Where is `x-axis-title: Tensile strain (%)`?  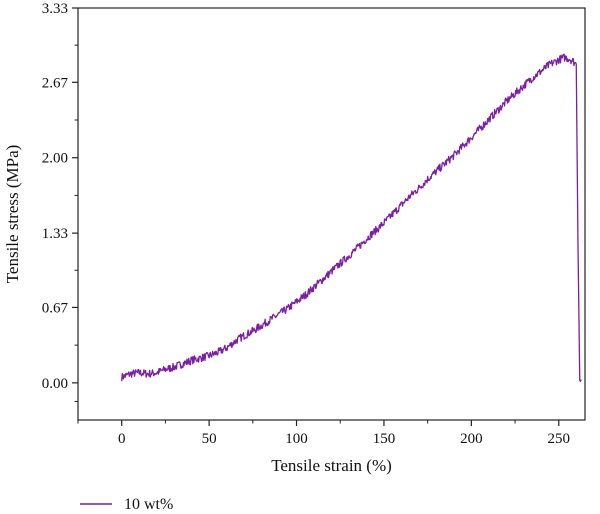 x-axis-title: Tensile strain (%) is located at coordinates (331, 465).